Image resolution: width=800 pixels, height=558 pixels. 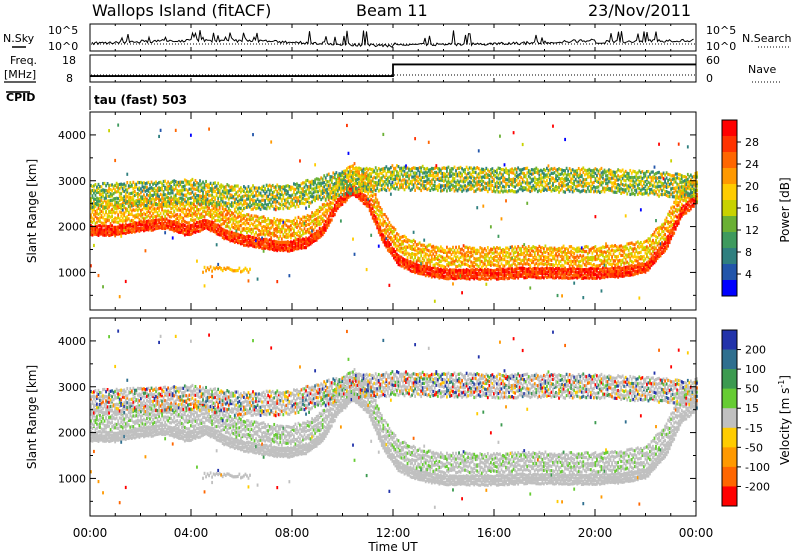 What do you see at coordinates (181, 10) in the screenshot?
I see `station-title: Wallops Island (fitACF)` at bounding box center [181, 10].